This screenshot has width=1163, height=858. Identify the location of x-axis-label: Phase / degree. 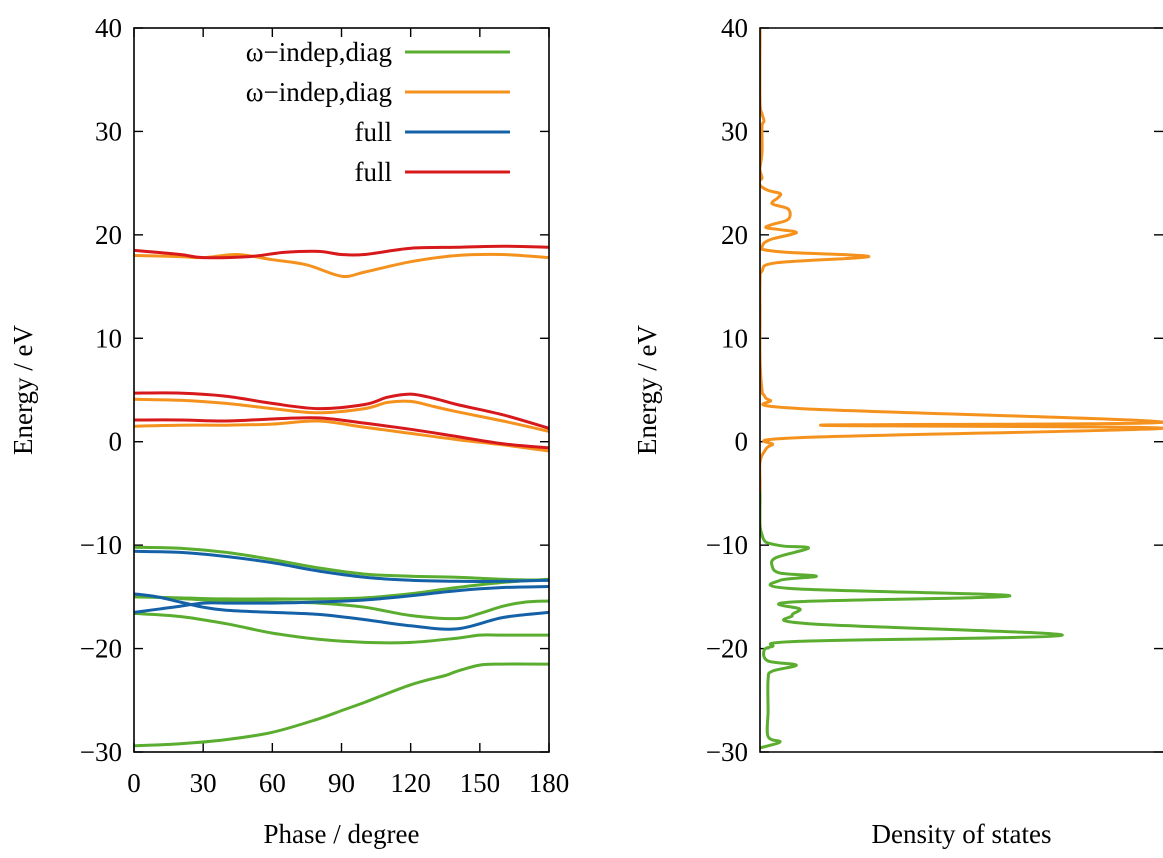
(342, 834).